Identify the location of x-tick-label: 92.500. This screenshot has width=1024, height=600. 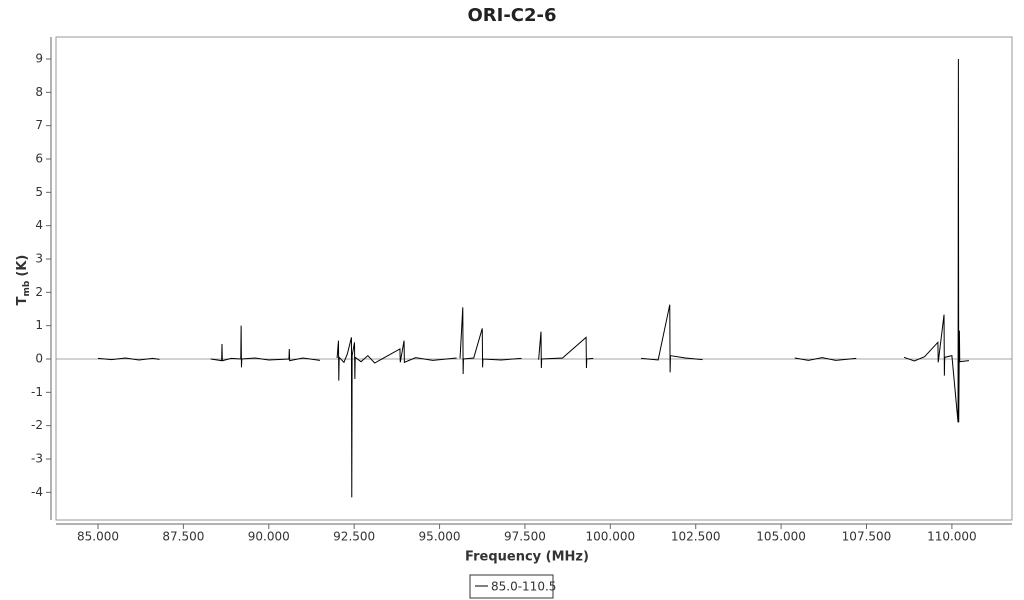
(354, 537).